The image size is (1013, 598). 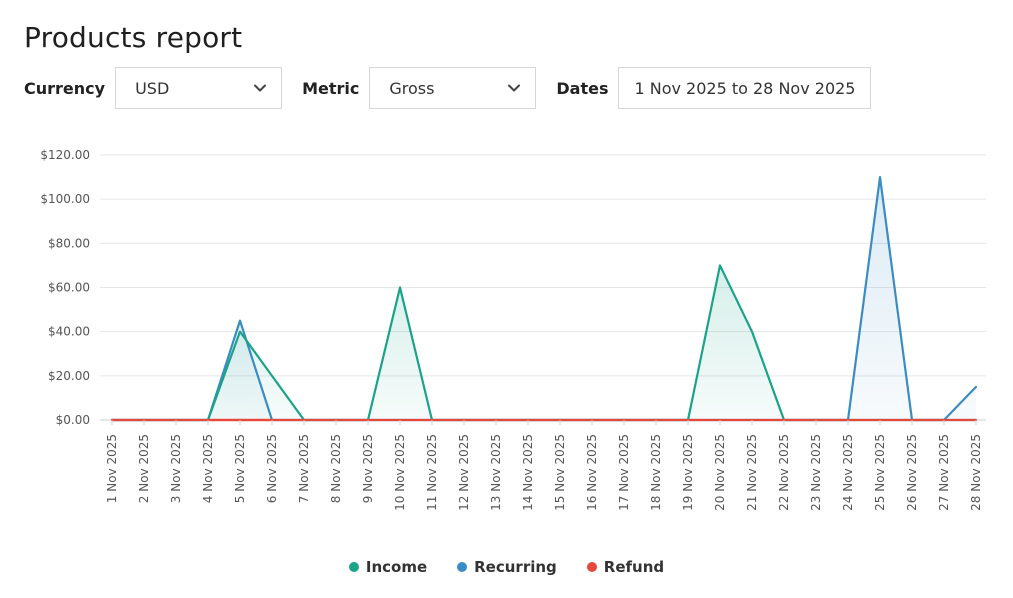 What do you see at coordinates (73, 420) in the screenshot?
I see `y-tick-label: $0.00` at bounding box center [73, 420].